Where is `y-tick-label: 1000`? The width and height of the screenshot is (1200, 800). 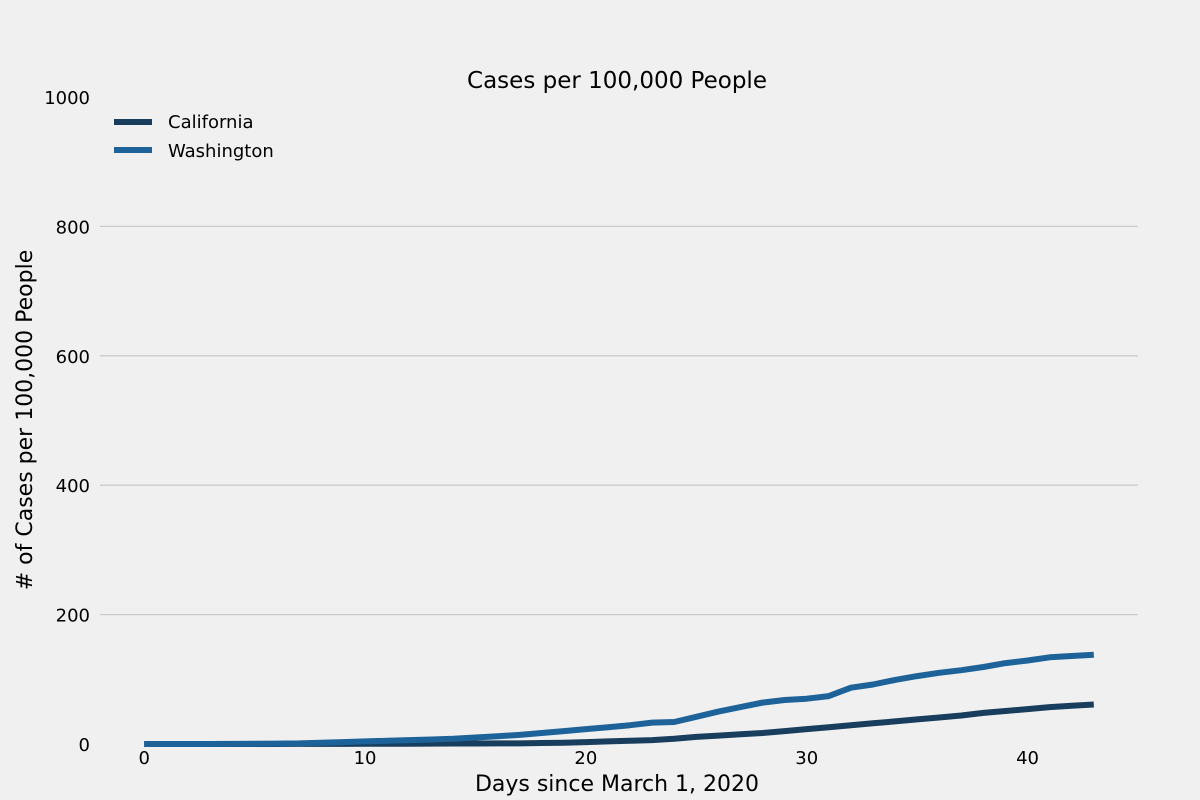
y-tick-label: 1000 is located at coordinates (67, 98).